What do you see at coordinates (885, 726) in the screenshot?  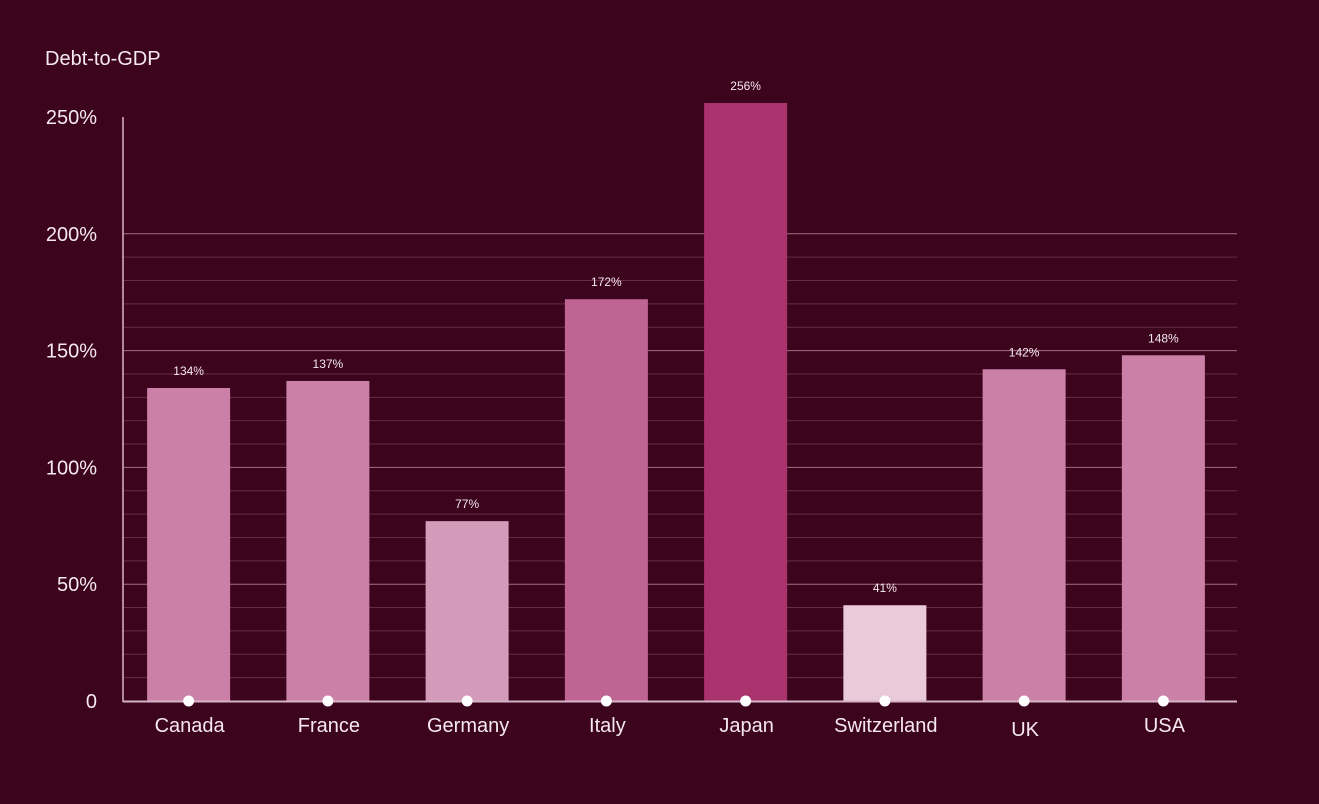 I see `x-tick-label: Switzerland` at bounding box center [885, 726].